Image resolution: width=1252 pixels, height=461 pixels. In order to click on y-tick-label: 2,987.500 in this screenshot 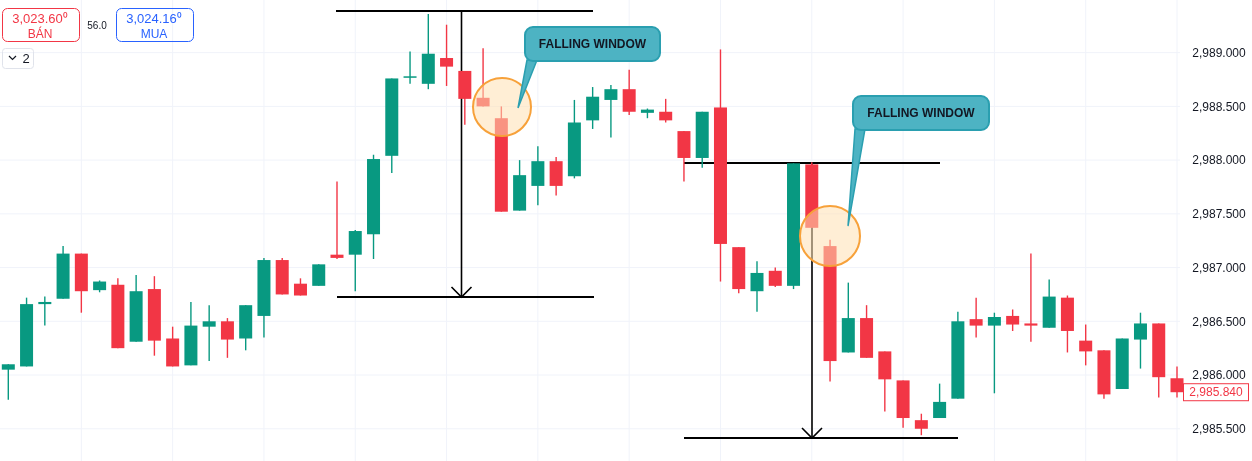, I will do `click(1219, 214)`.